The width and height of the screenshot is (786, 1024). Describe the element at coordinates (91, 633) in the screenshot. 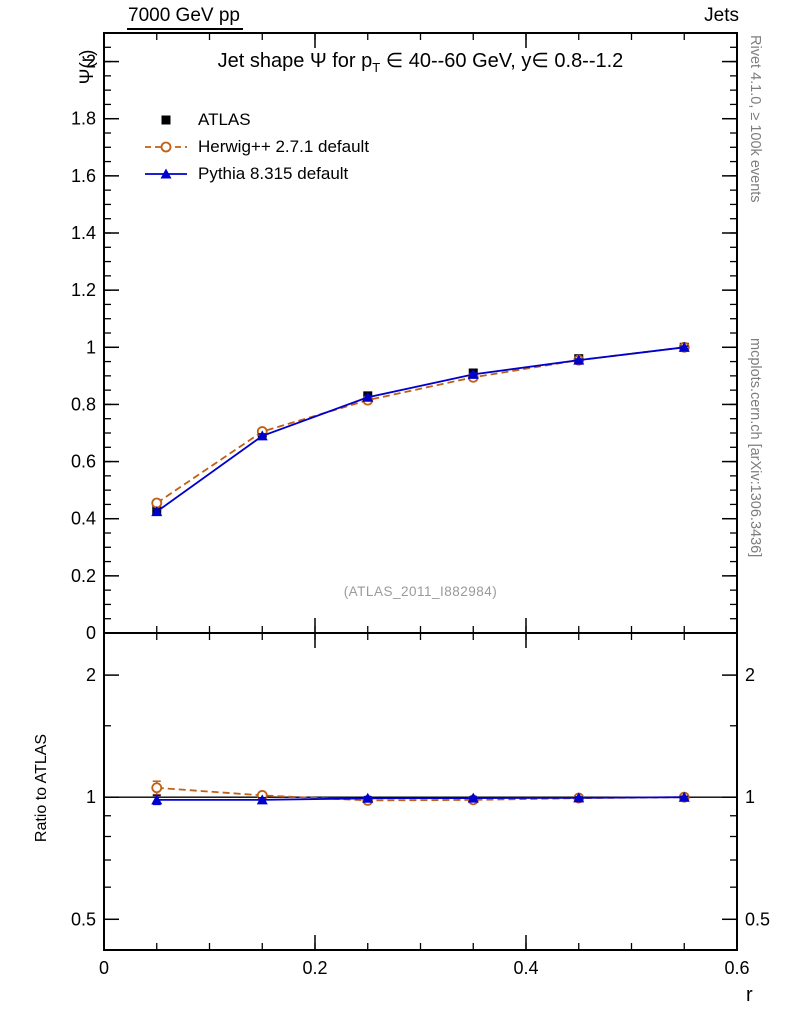

I see `y-tick-label: 0` at that location.